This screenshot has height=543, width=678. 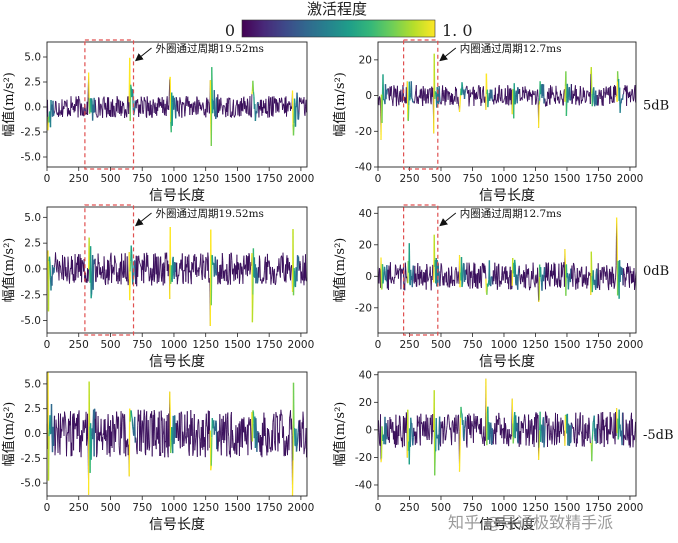 What do you see at coordinates (656, 106) in the screenshot?
I see `snr-row-label: 5dB` at bounding box center [656, 106].